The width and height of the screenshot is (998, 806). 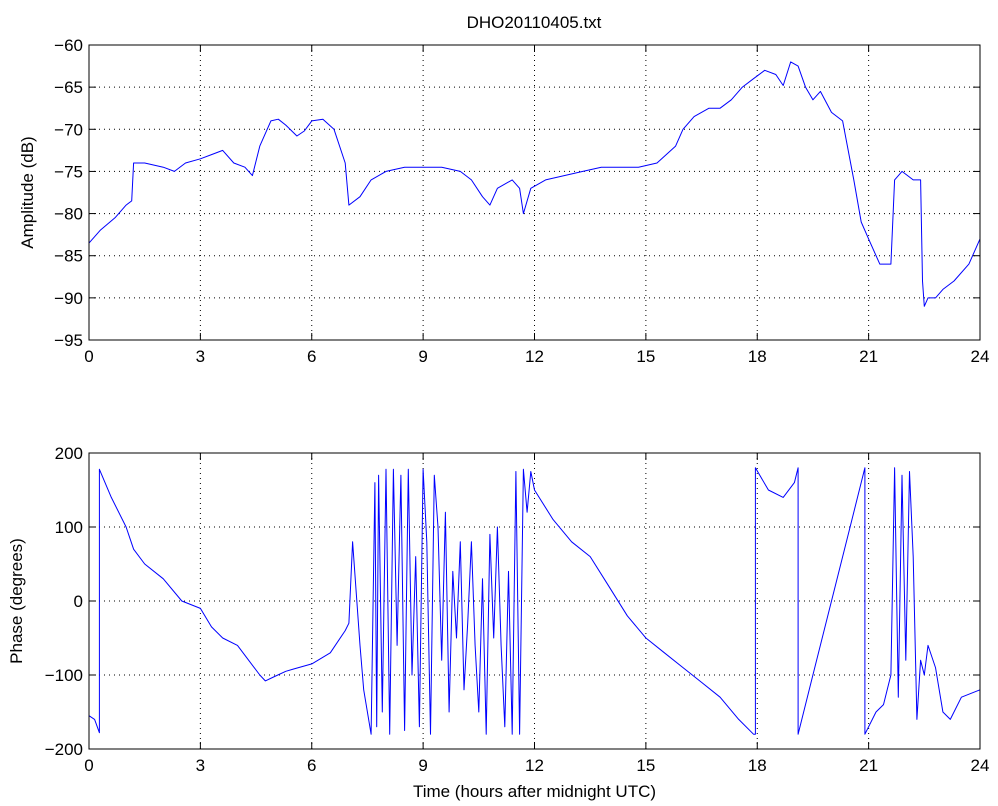 I want to click on amplitude-y-tick-label: −75, so click(x=68, y=171).